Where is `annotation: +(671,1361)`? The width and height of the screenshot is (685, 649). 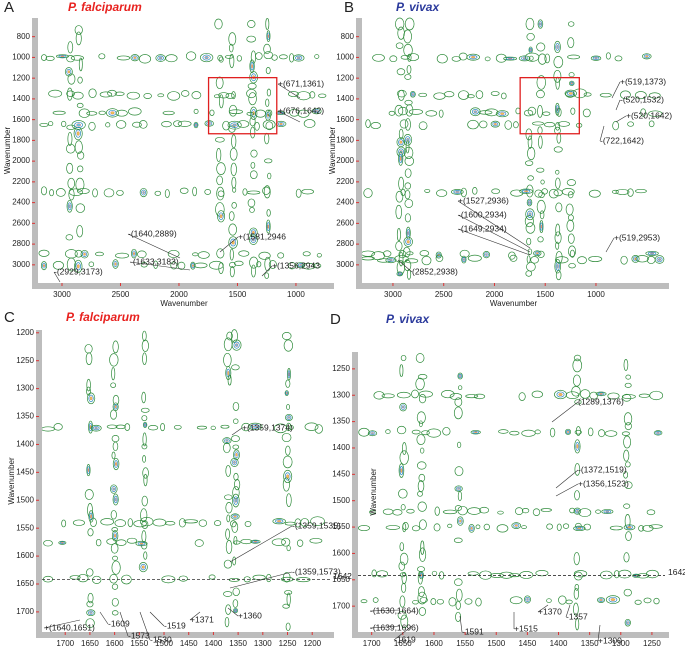
annotation: +(671,1361) is located at coordinates (301, 83).